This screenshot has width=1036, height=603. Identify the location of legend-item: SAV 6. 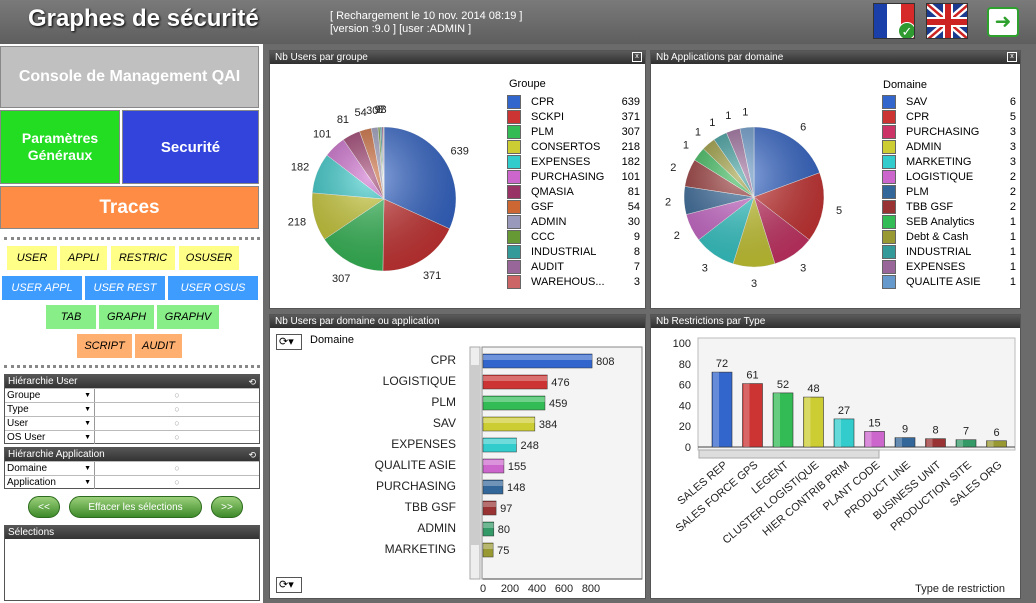
(949, 102).